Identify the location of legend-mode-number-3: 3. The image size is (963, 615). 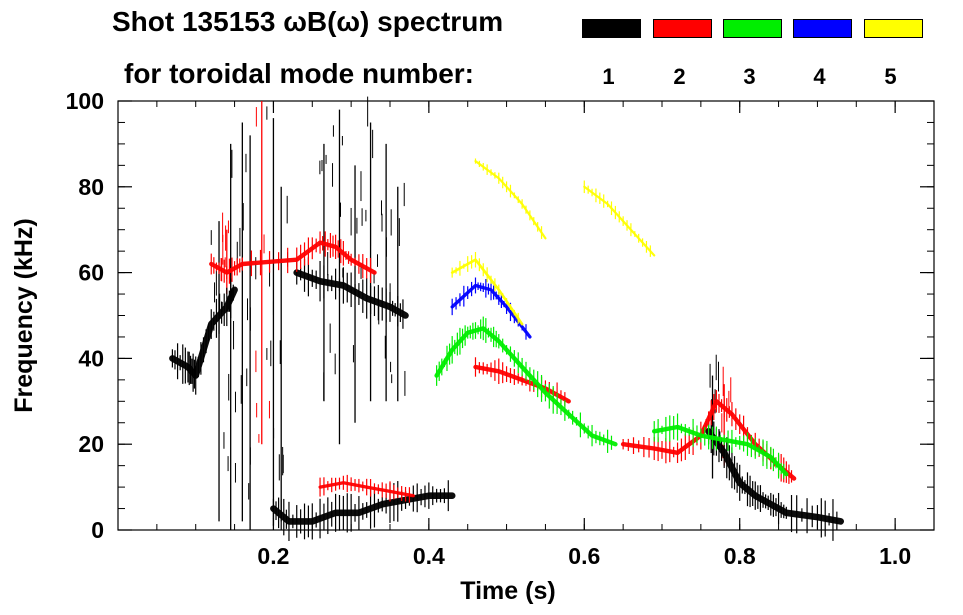
(749, 76).